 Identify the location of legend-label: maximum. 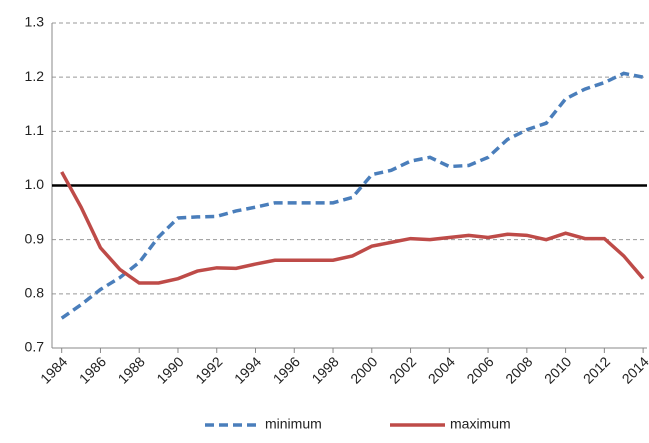
(480, 424).